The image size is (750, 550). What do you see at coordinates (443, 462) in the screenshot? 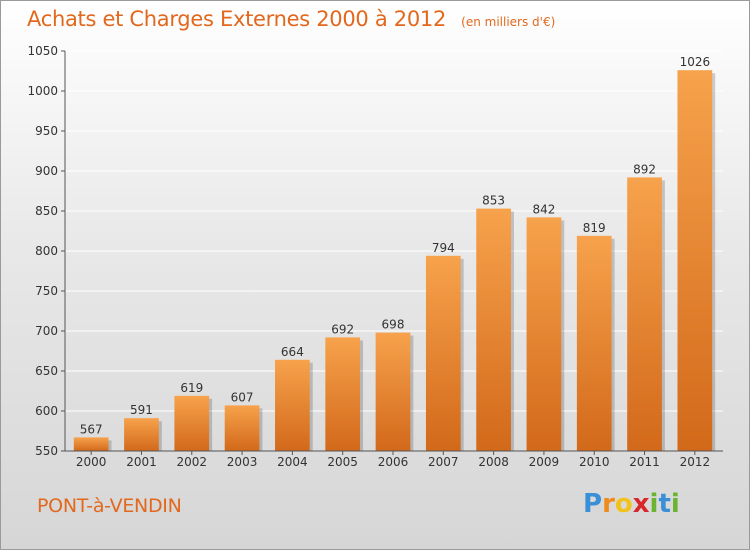
I see `x-tick-label: 2007` at bounding box center [443, 462].